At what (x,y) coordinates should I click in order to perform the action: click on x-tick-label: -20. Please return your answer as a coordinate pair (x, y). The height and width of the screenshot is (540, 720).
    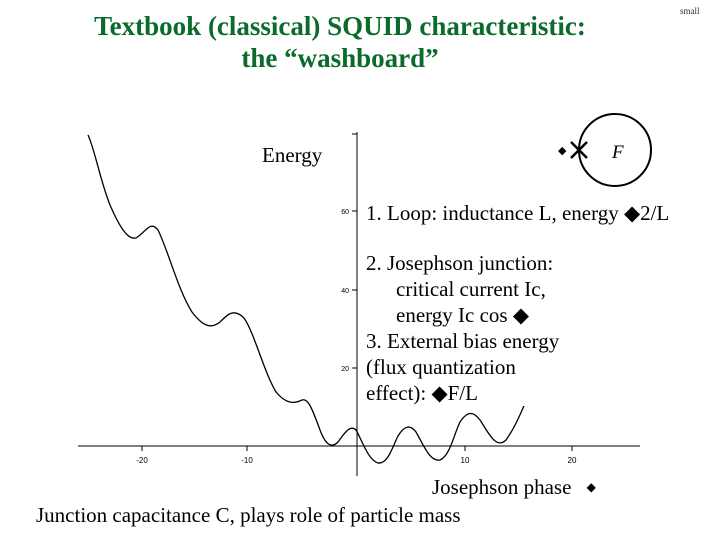
    Looking at the image, I should click on (142, 460).